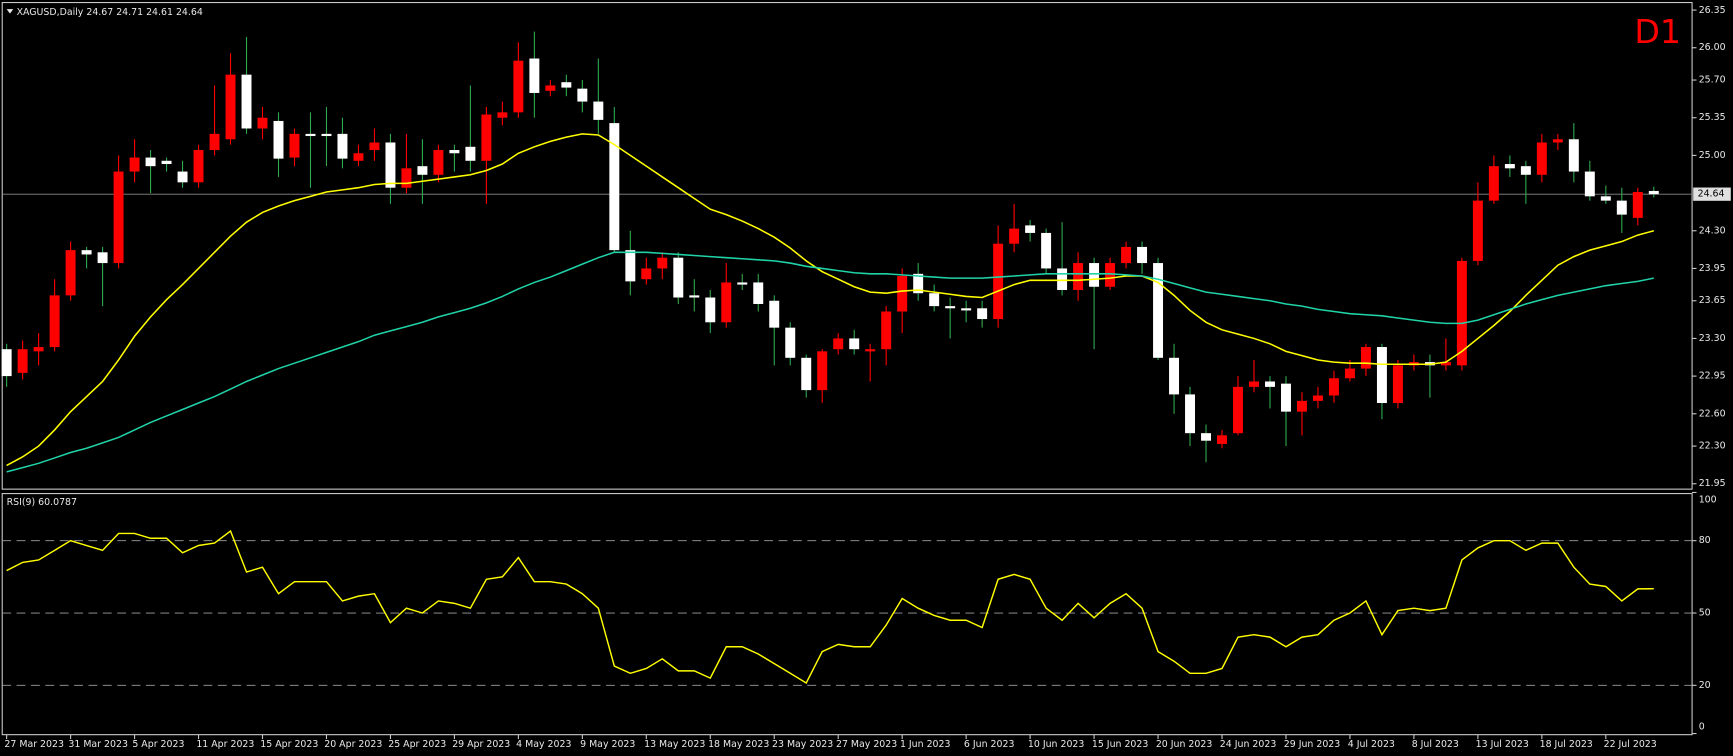  What do you see at coordinates (1712, 117) in the screenshot?
I see `y-tick-label: 25.35` at bounding box center [1712, 117].